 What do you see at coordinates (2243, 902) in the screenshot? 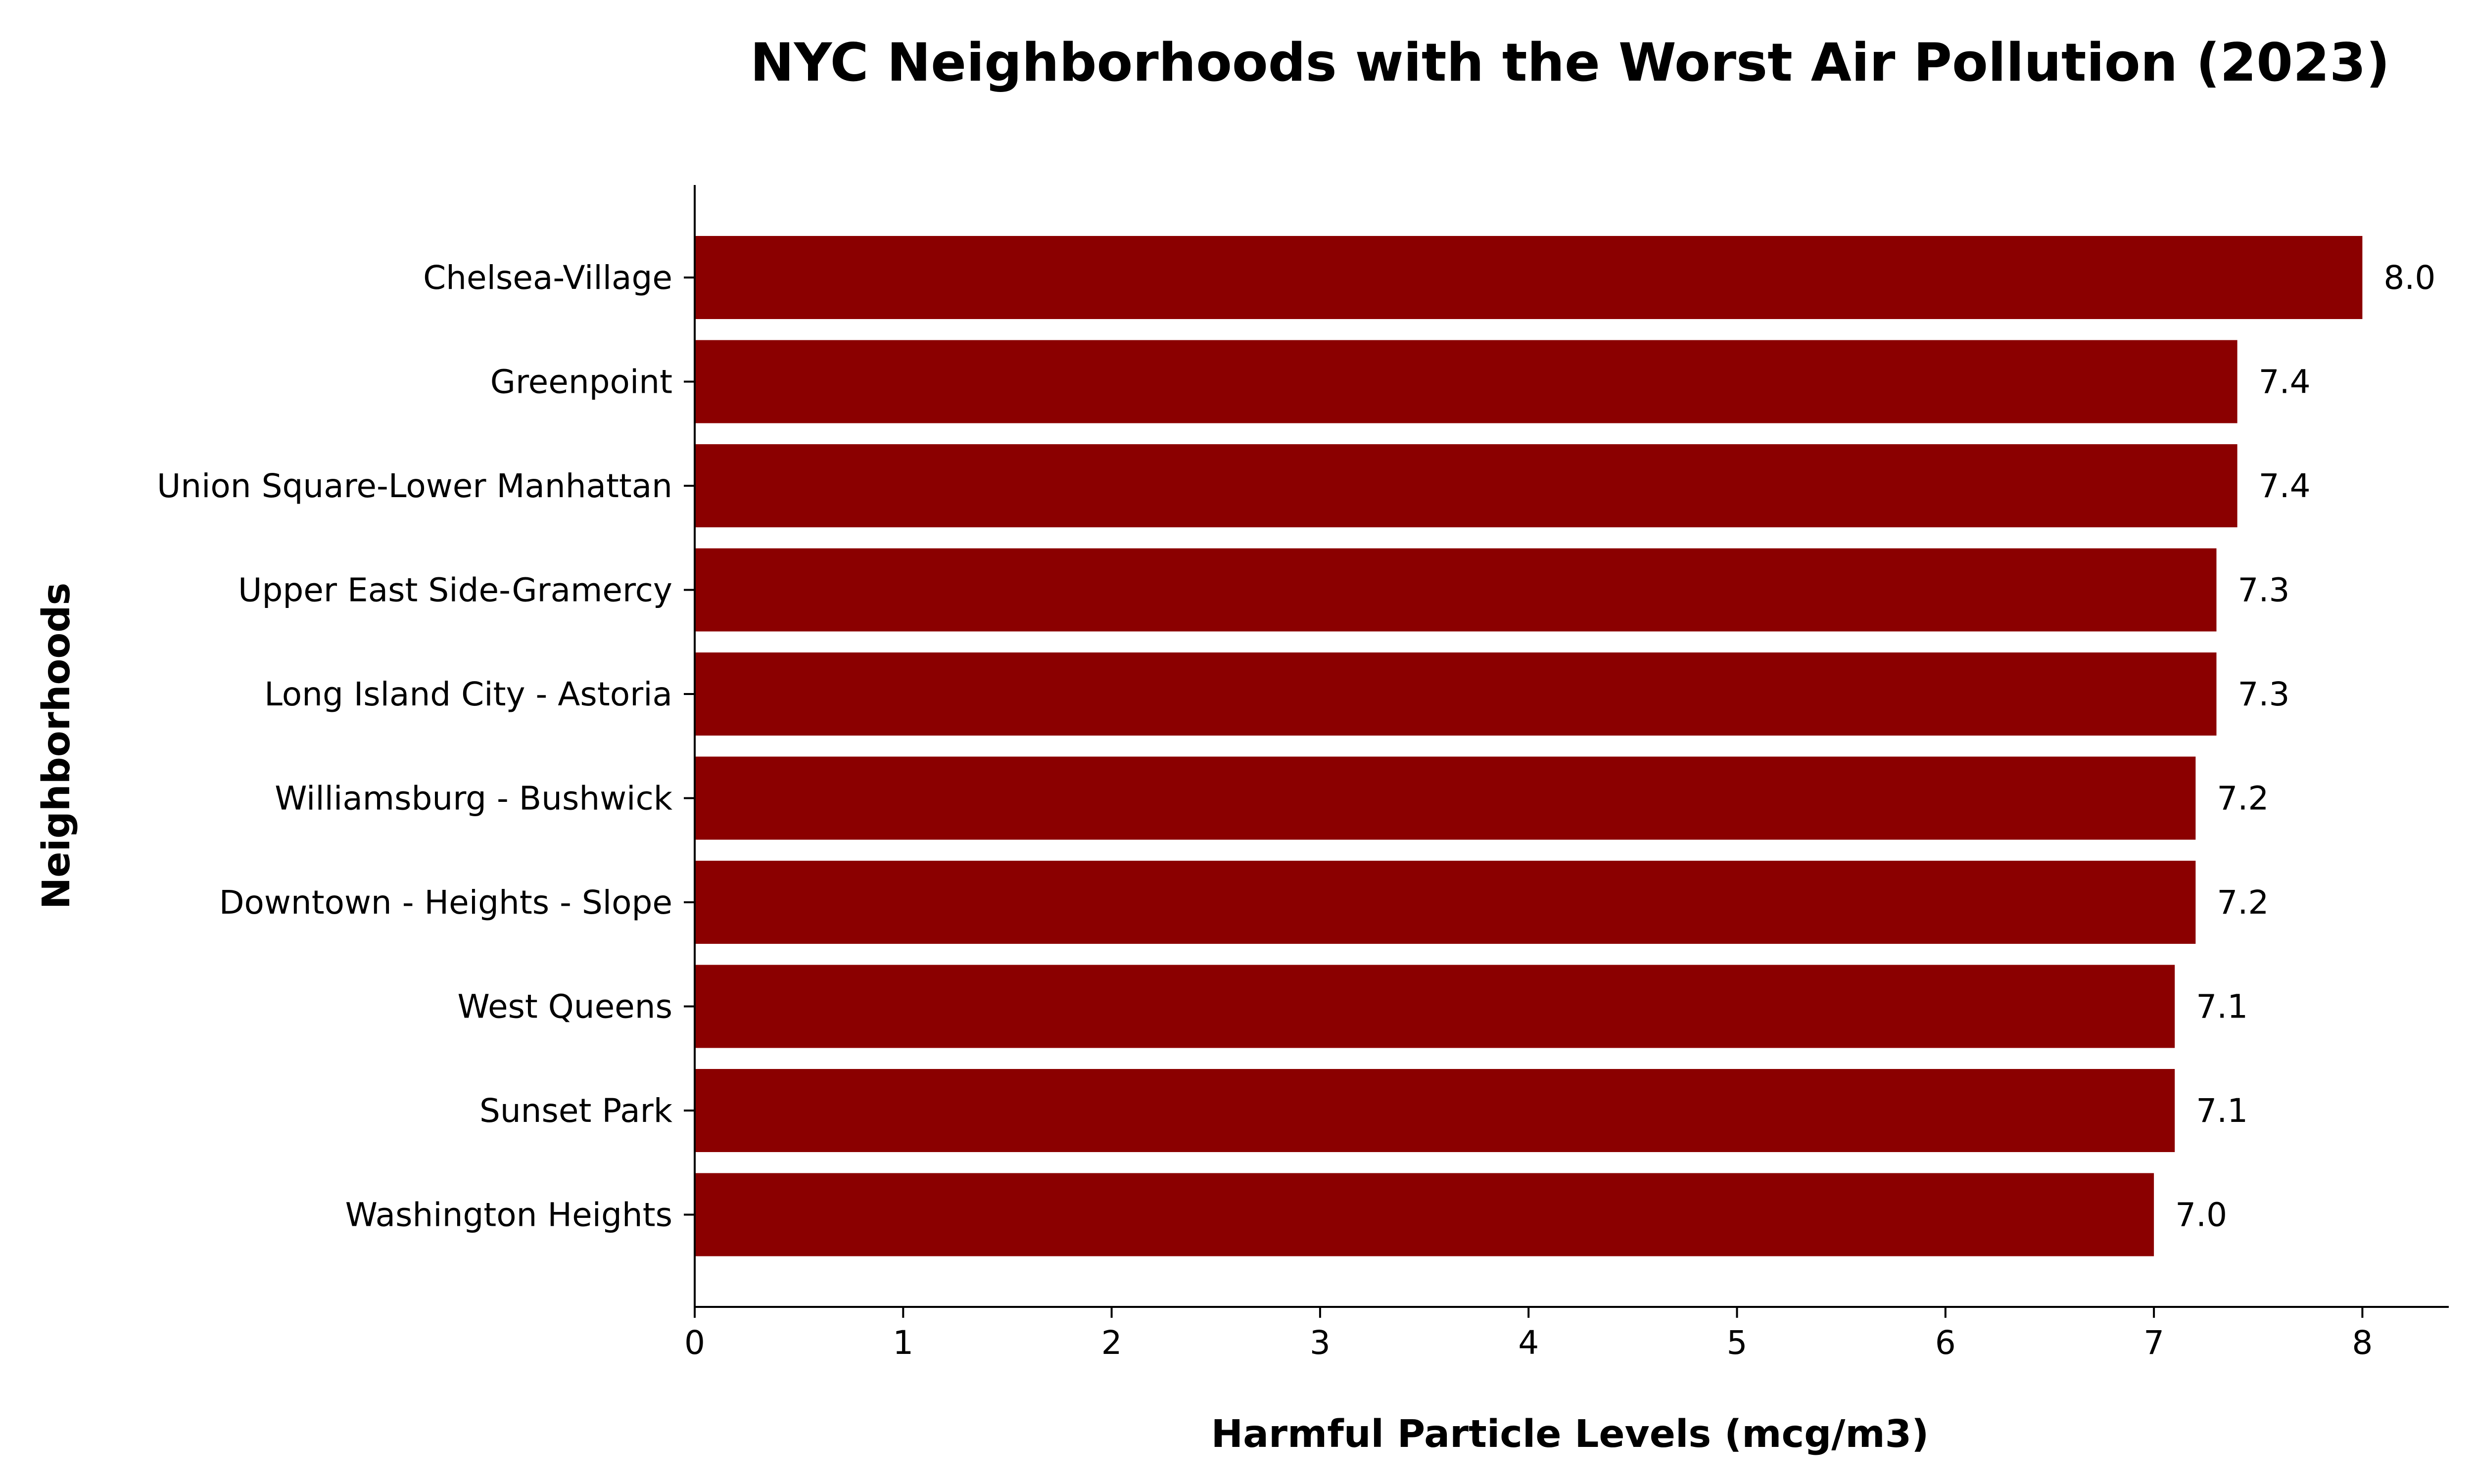
I see `value-label-7: 7.2` at bounding box center [2243, 902].